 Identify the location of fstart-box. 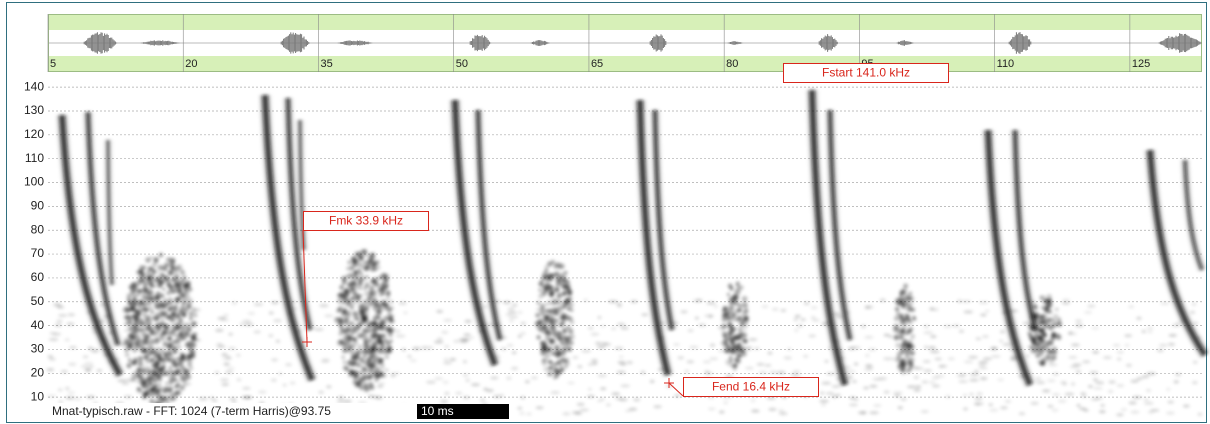
(866, 73).